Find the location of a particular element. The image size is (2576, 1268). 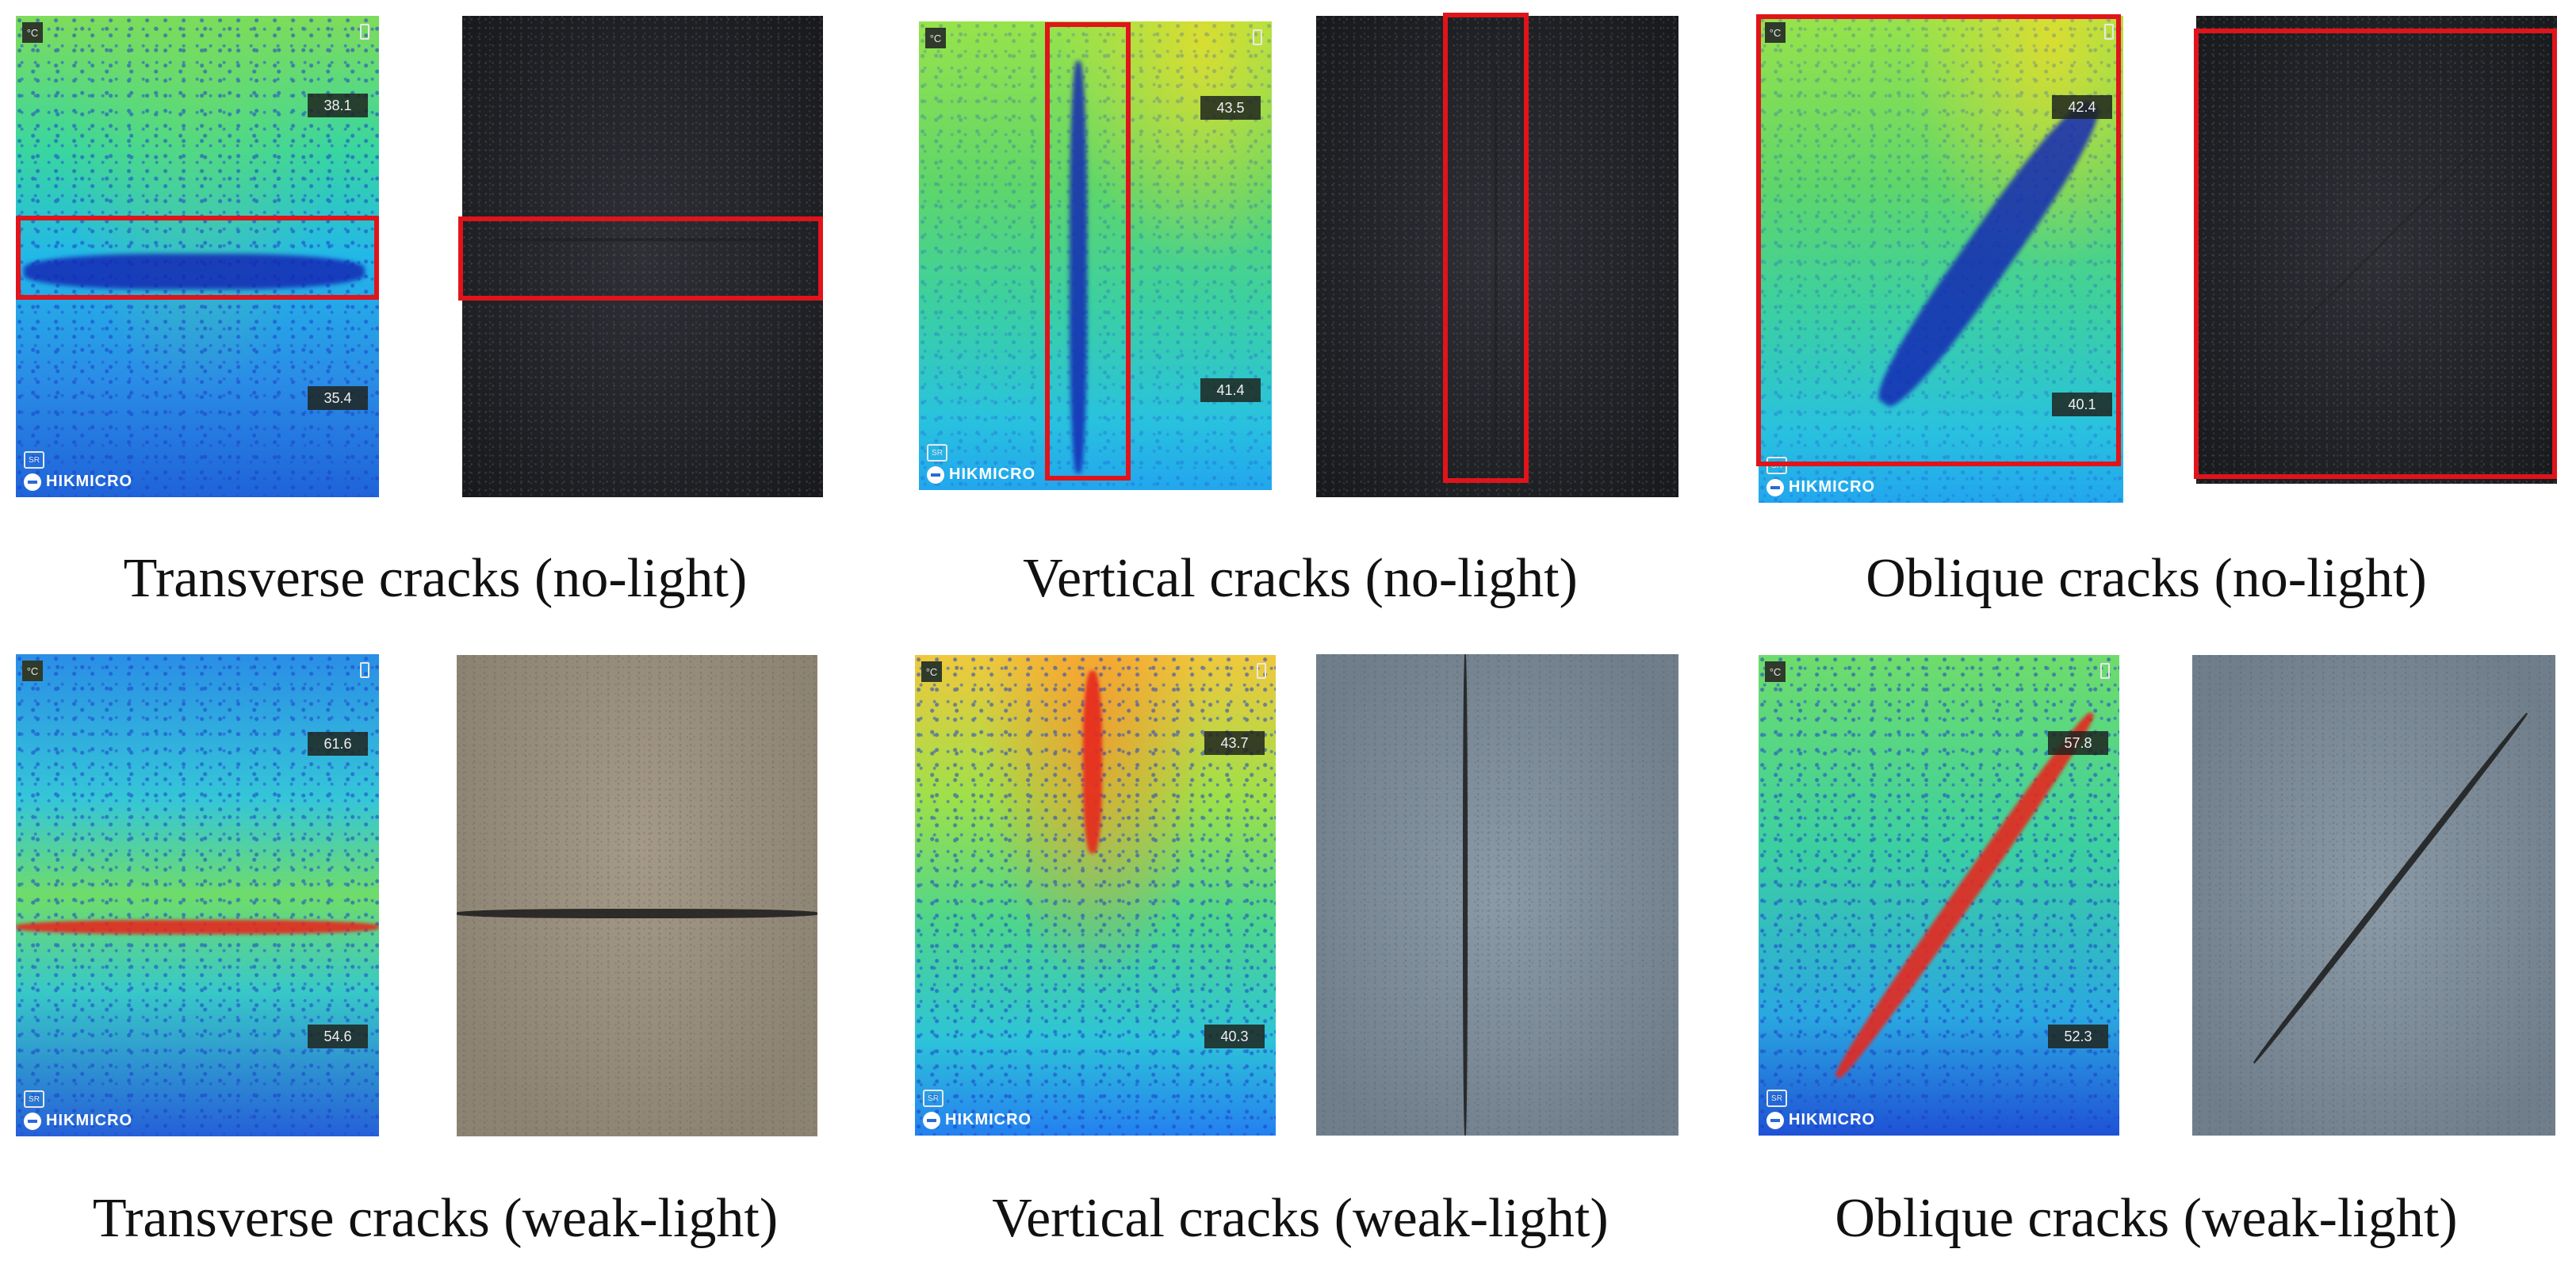

caption-oblique-weak-light: Oblique cracks (weak-light) is located at coordinates (2146, 1218).